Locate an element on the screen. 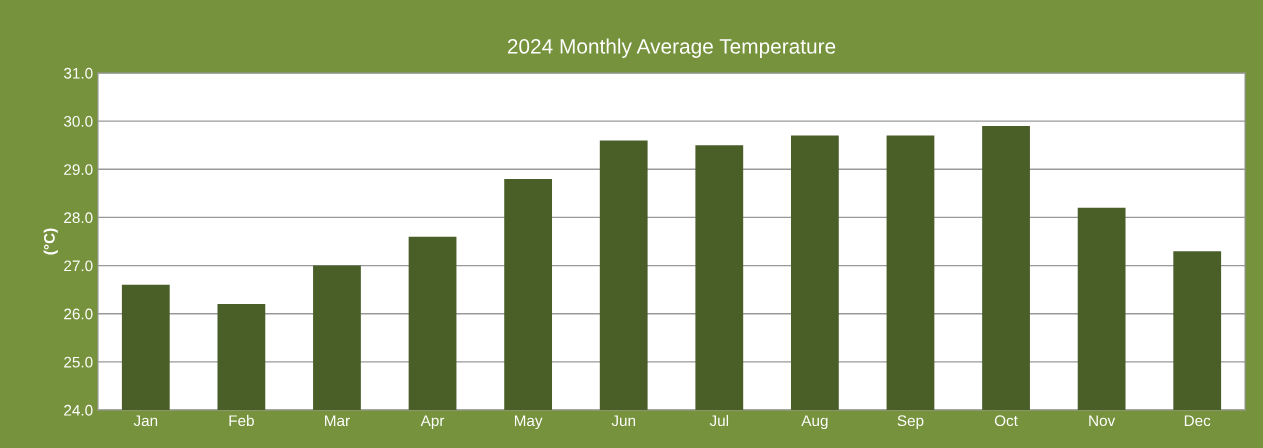 The height and width of the screenshot is (448, 1263). x-tick-label: Feb is located at coordinates (241, 420).